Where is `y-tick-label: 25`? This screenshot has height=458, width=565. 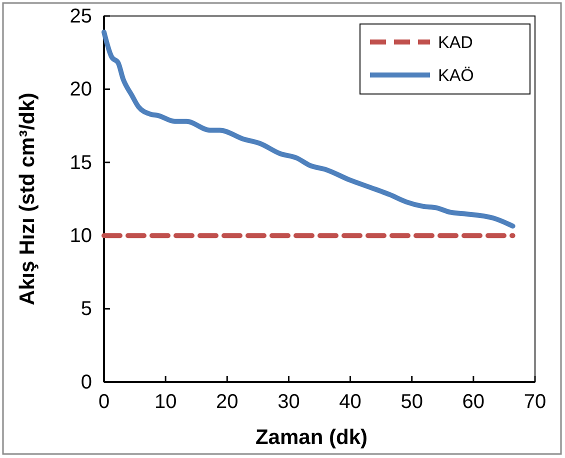 y-tick-label: 25 is located at coordinates (81, 16).